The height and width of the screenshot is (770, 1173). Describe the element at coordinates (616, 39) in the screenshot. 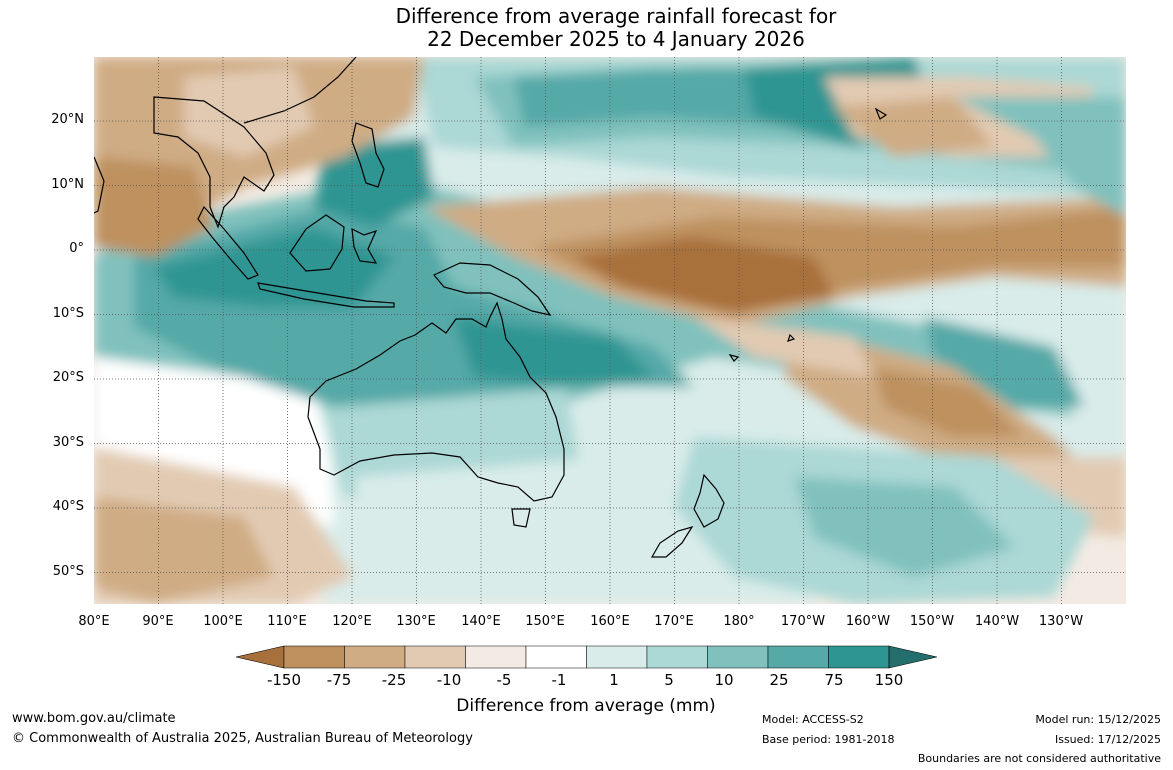

I see `map-title-line-2: 22 December 2025 to 4 January 2026` at that location.